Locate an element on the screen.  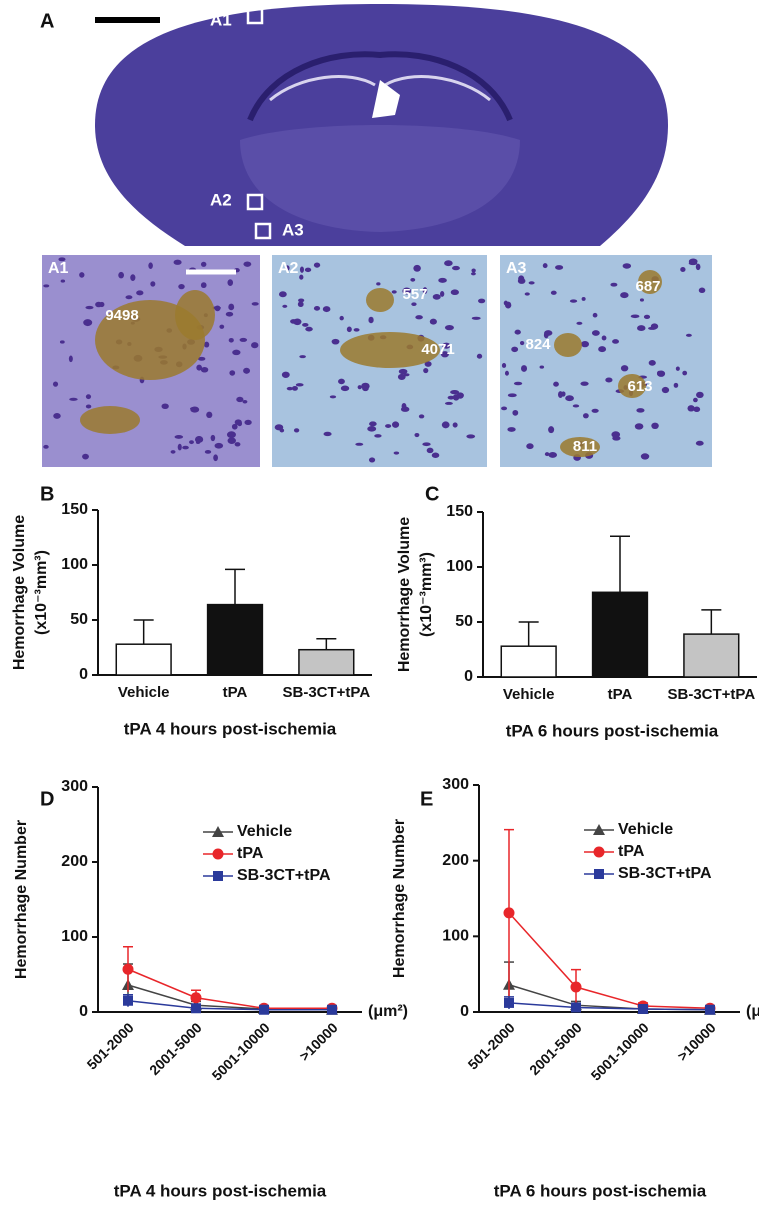
y-tick-label: 300 is located at coordinates (74, 786).